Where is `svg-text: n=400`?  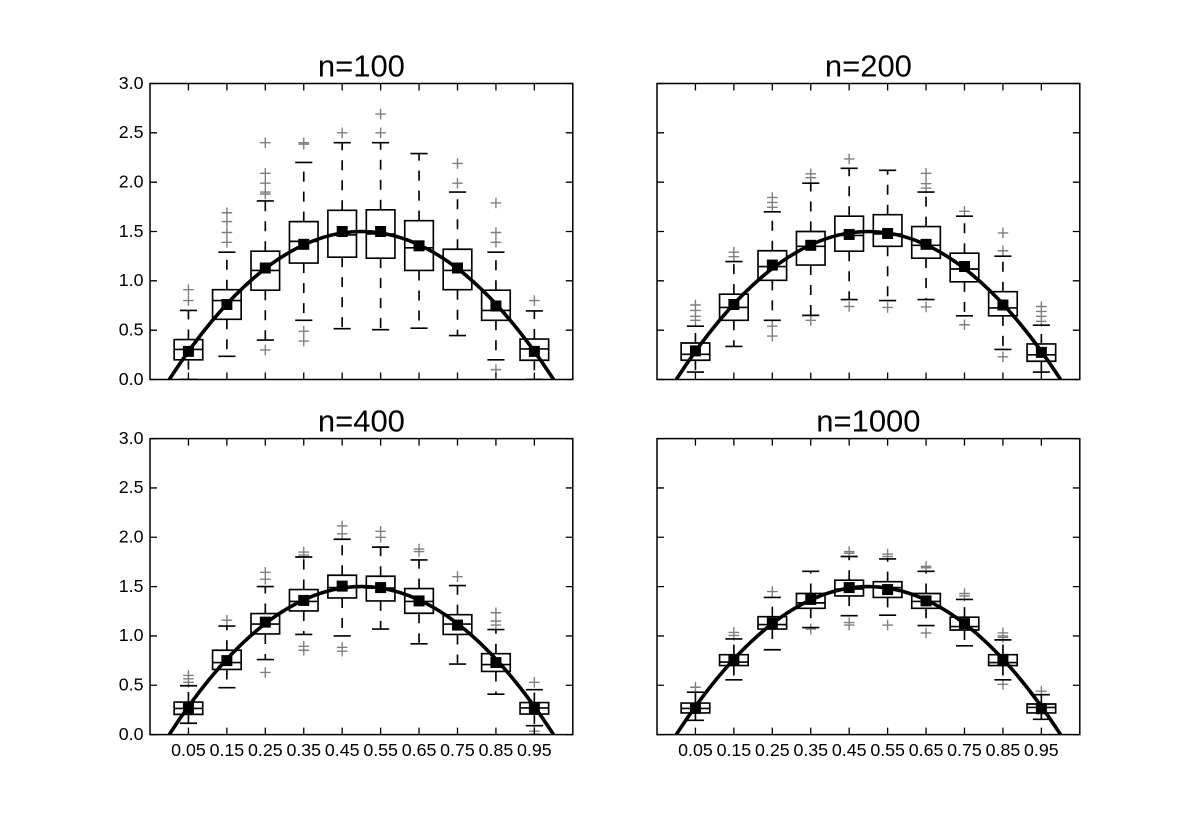
svg-text: n=400 is located at coordinates (361, 421).